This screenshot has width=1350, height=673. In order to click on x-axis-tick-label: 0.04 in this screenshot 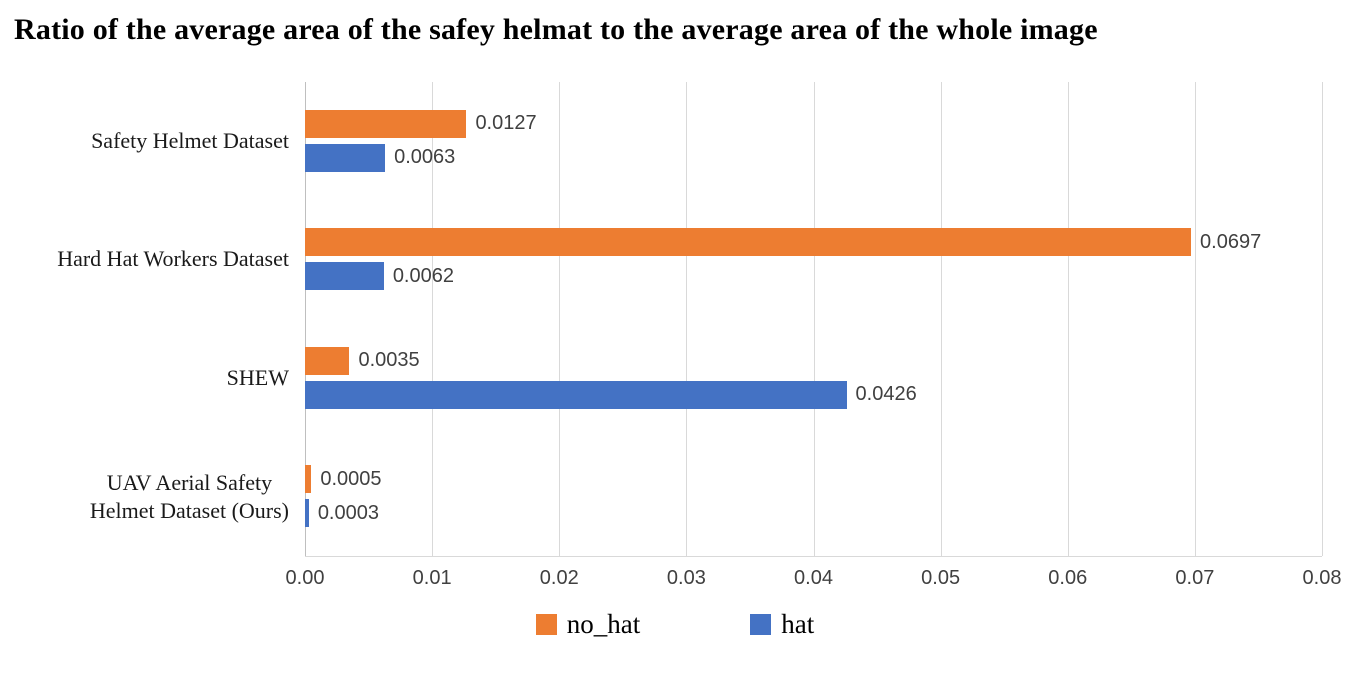, I will do `click(813, 577)`.